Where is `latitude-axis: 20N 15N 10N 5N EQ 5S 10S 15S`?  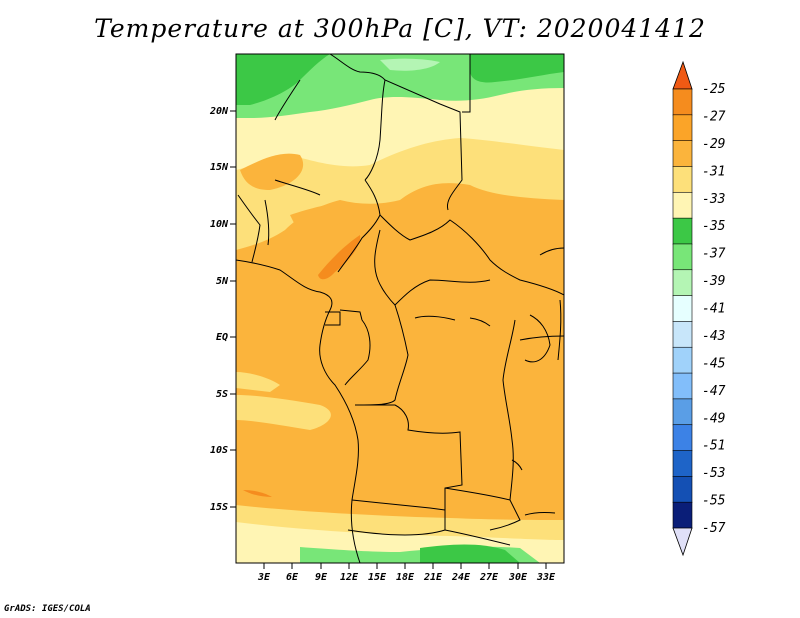 latitude-axis: 20N 15N 10N 5N EQ 5S 10S 15S is located at coordinates (222, 309).